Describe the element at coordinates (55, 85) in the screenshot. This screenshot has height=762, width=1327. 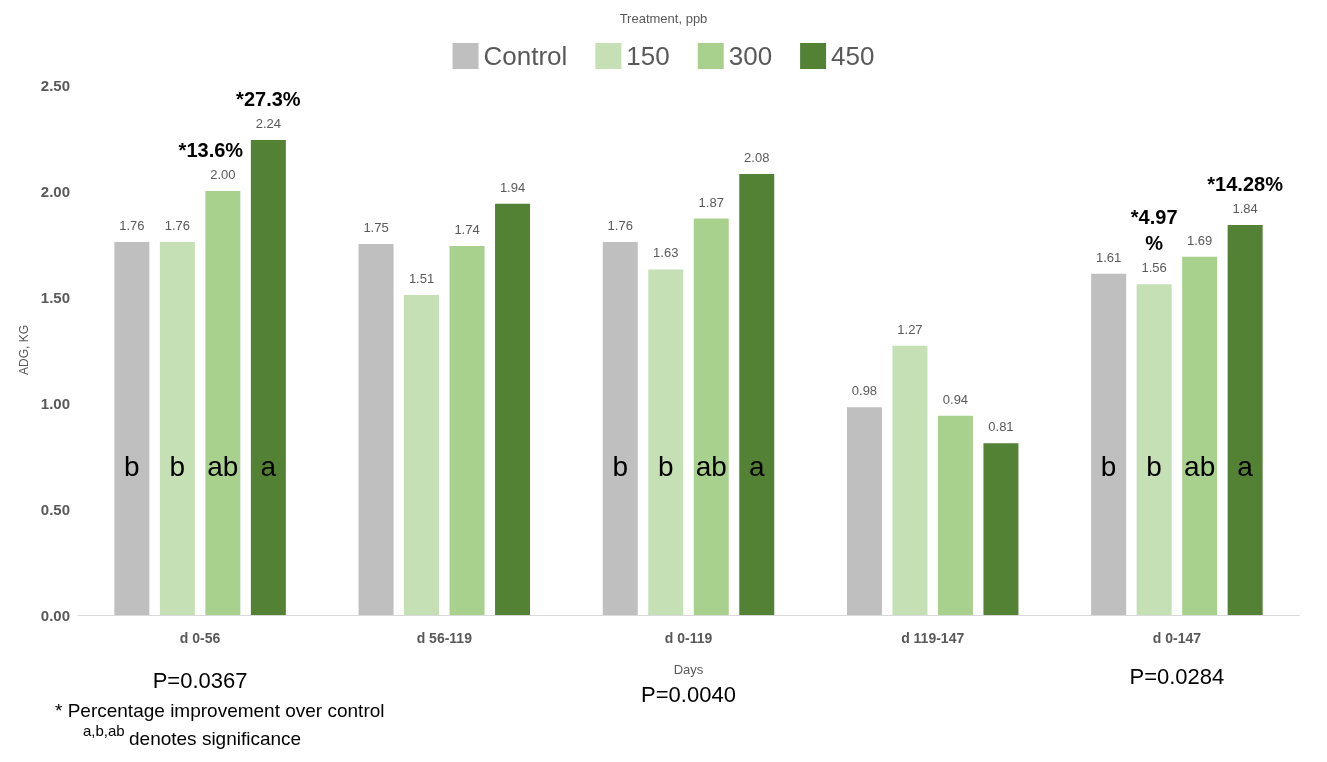
I see `y-tick-label: 2.50` at that location.